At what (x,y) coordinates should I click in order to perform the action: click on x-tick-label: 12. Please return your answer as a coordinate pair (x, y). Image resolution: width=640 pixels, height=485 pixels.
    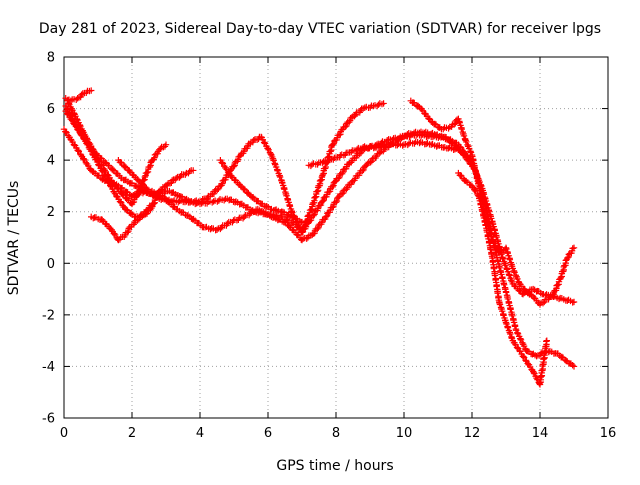
    Looking at the image, I should click on (472, 433).